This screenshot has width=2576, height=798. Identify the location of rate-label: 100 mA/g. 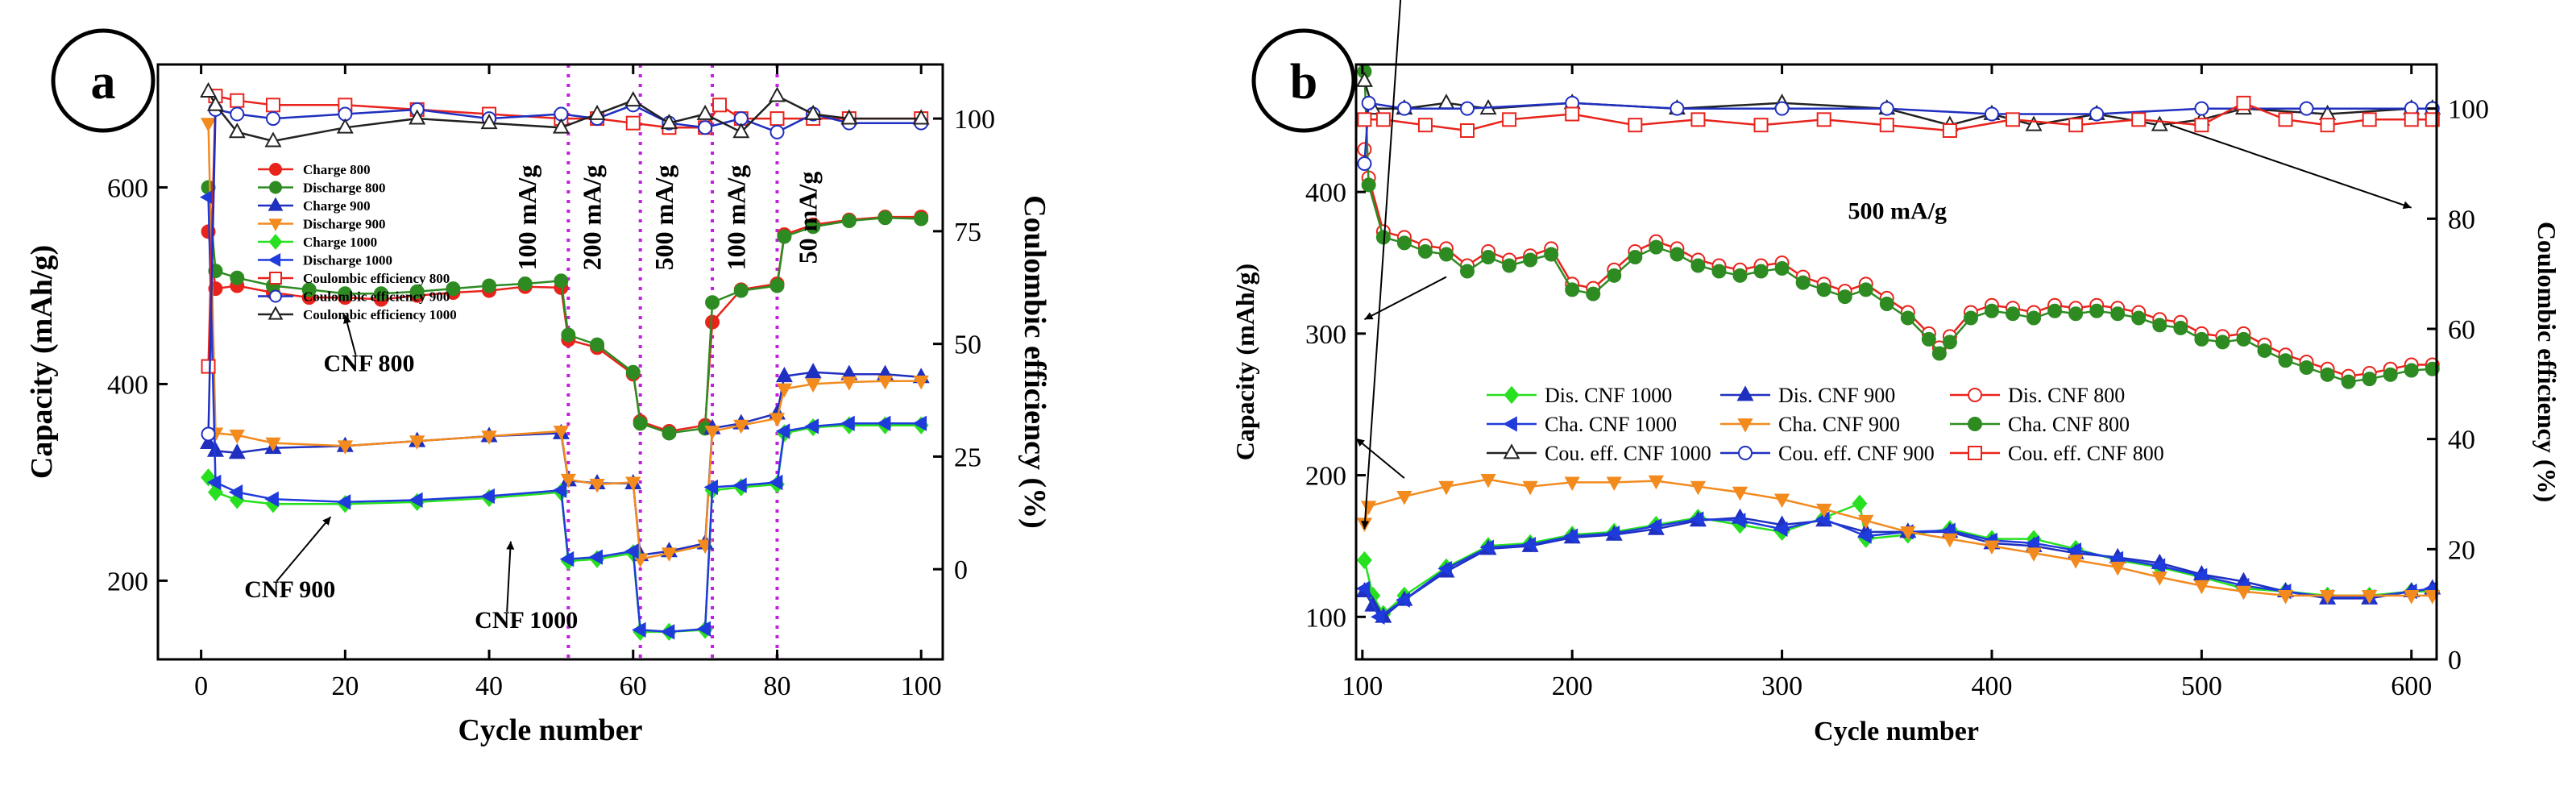
(526, 218).